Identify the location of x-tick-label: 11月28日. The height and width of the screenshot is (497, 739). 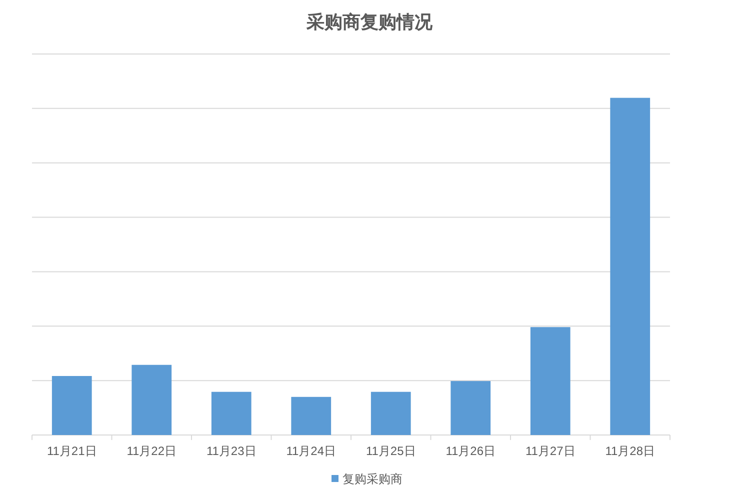
(630, 451).